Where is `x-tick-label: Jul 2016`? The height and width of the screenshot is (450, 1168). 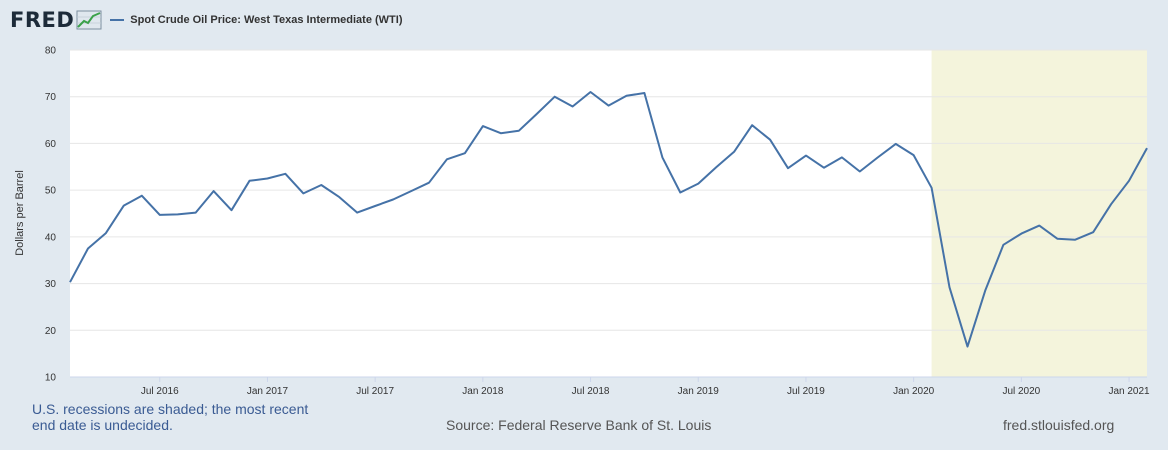
x-tick-label: Jul 2016 is located at coordinates (160, 391).